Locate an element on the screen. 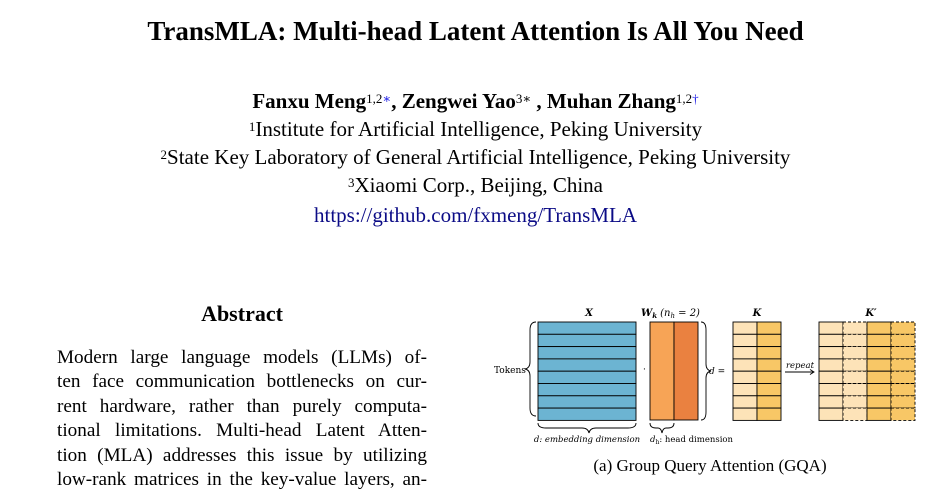 The image size is (951, 492). affiliation-3: 3Xiaomi Corp., Beijing, China is located at coordinates (475, 185).